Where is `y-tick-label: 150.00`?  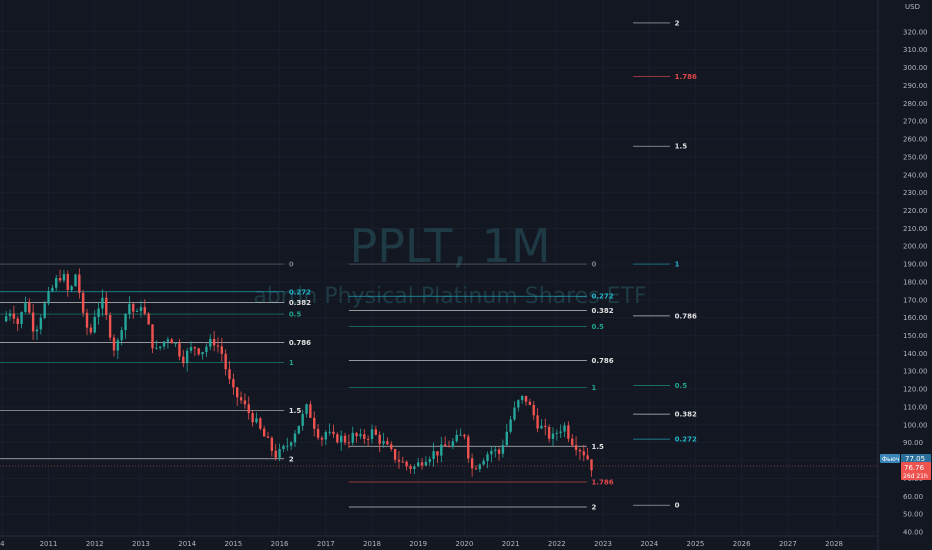
y-tick-label: 150.00 is located at coordinates (915, 336).